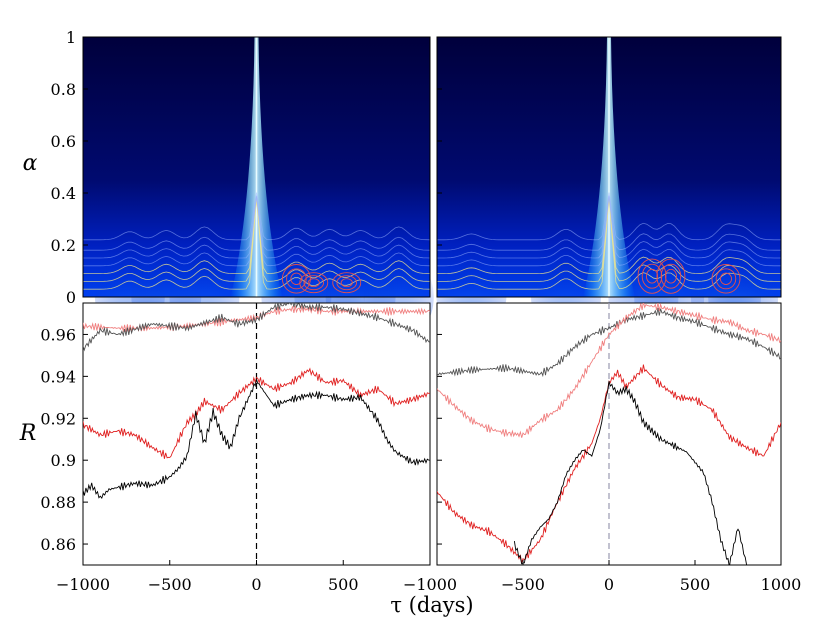 This screenshot has width=830, height=629. I want to click on tau-axis-label: τ (days), so click(431, 605).